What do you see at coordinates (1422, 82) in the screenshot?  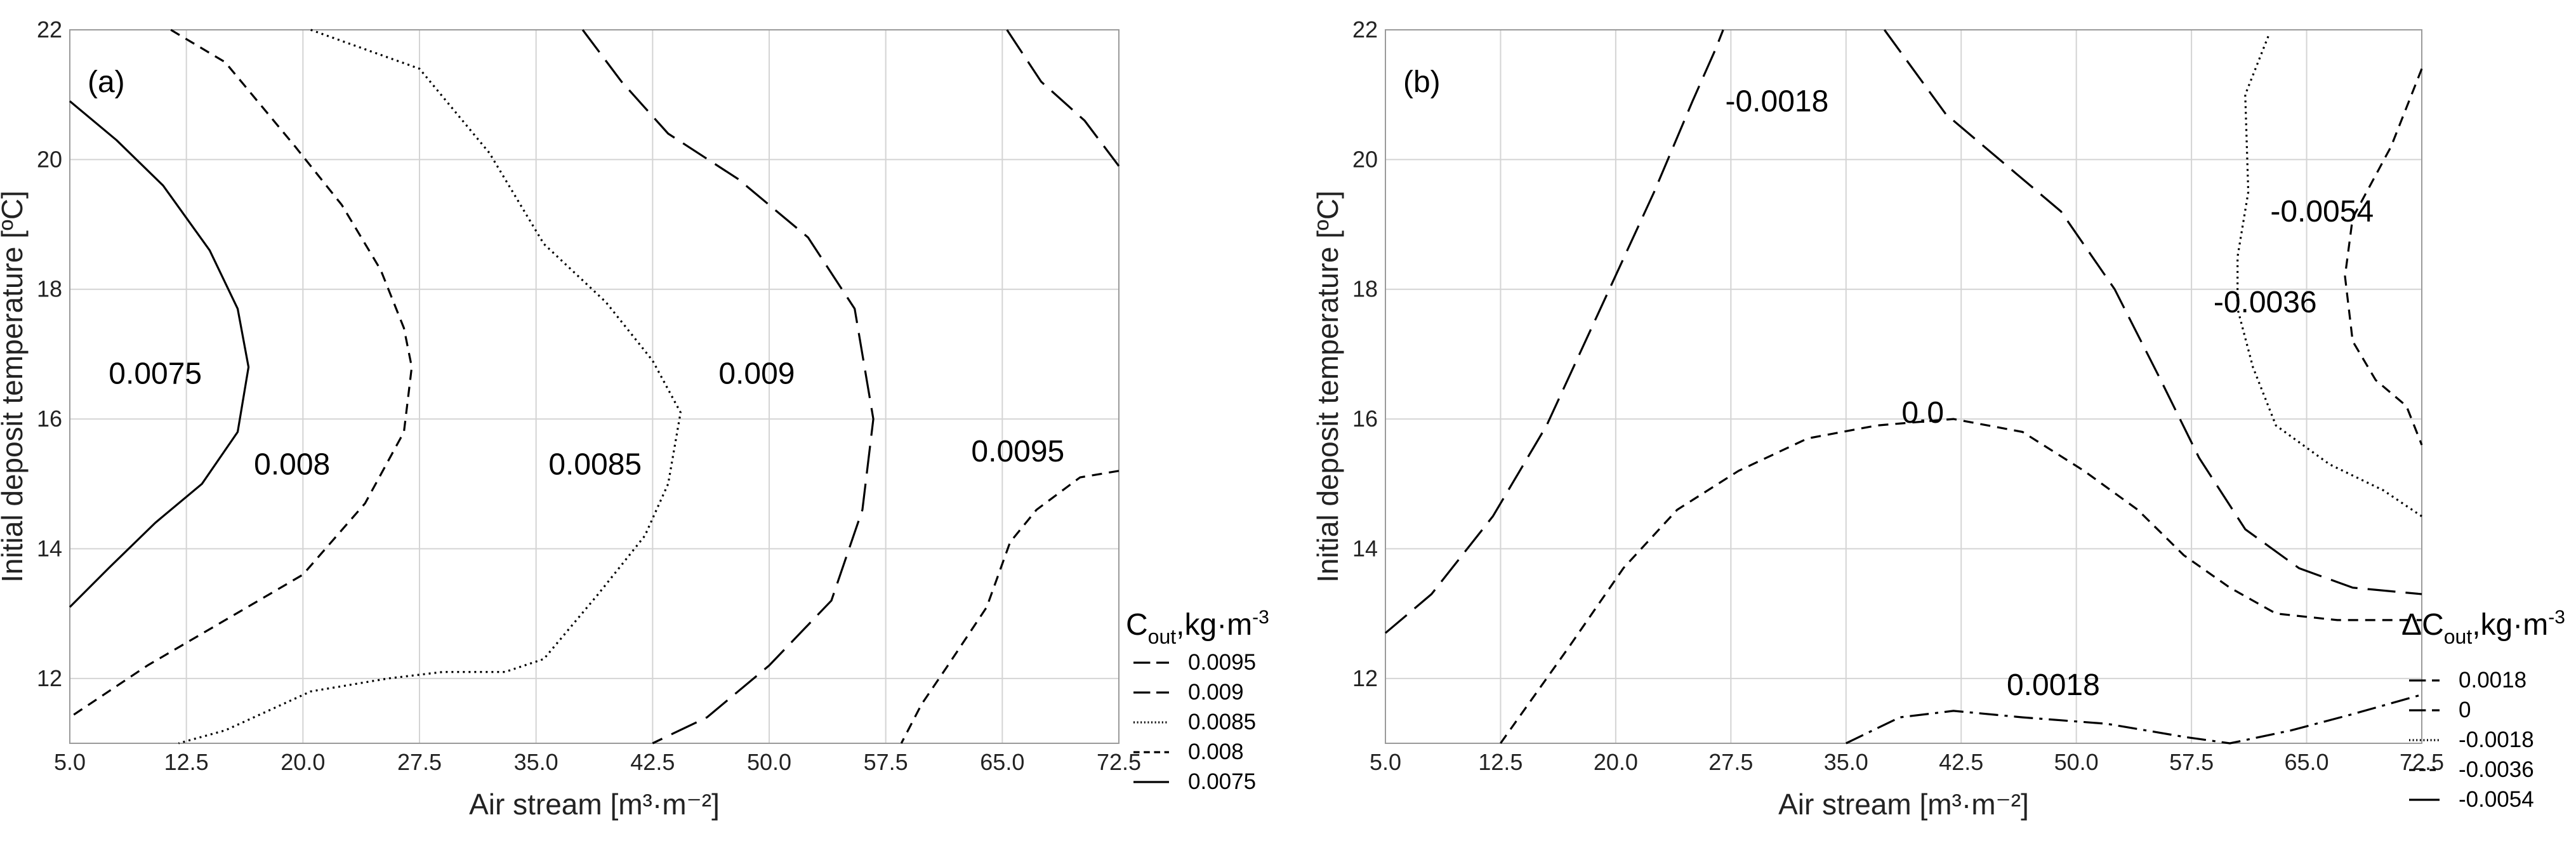 I see `panel-label: (b)` at bounding box center [1422, 82].